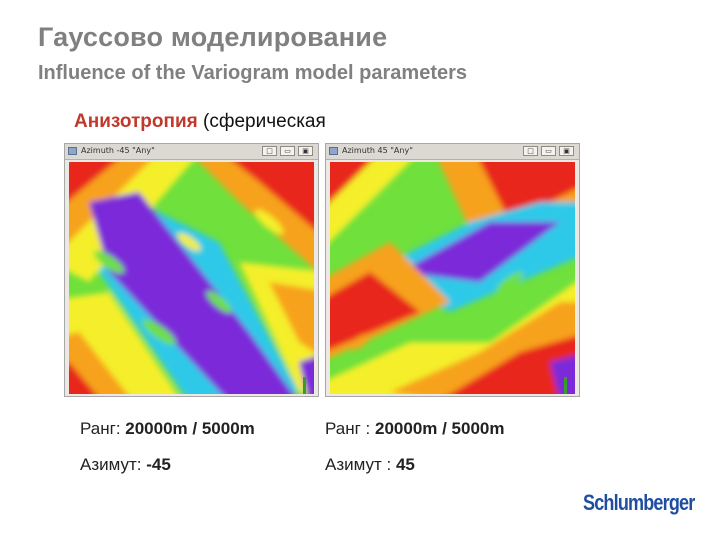 The image size is (720, 540). I want to click on azimuth-value: 45, so click(405, 464).